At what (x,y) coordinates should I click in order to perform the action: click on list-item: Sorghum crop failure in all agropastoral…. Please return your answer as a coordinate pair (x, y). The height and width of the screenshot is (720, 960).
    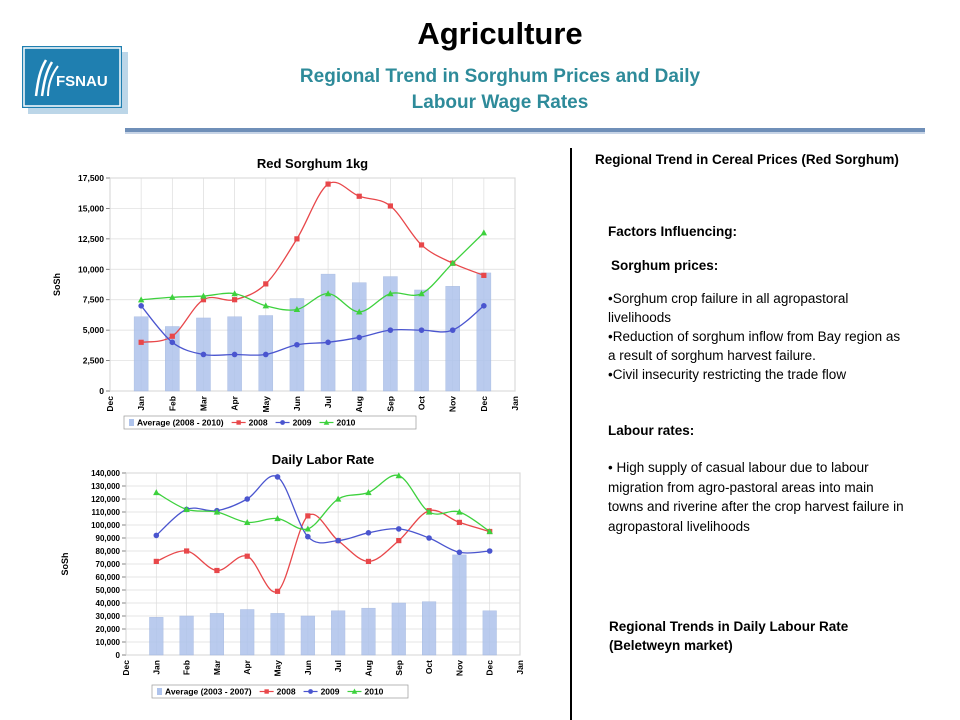
    Looking at the image, I should click on (758, 308).